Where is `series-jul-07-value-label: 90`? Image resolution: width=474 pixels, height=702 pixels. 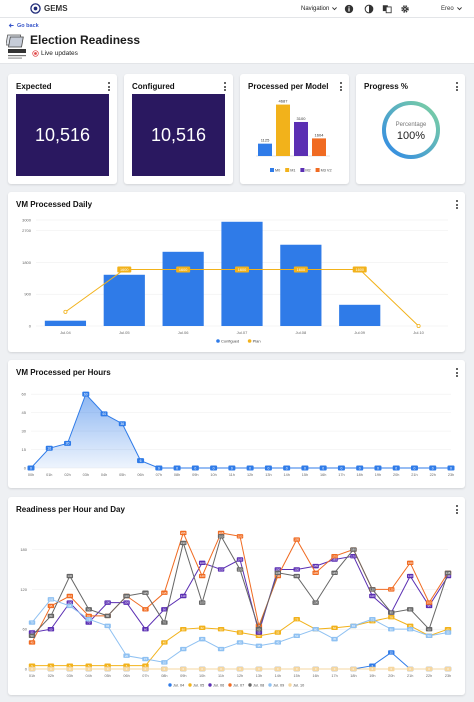
series-jul-07-value-label: 90 is located at coordinates (146, 609).